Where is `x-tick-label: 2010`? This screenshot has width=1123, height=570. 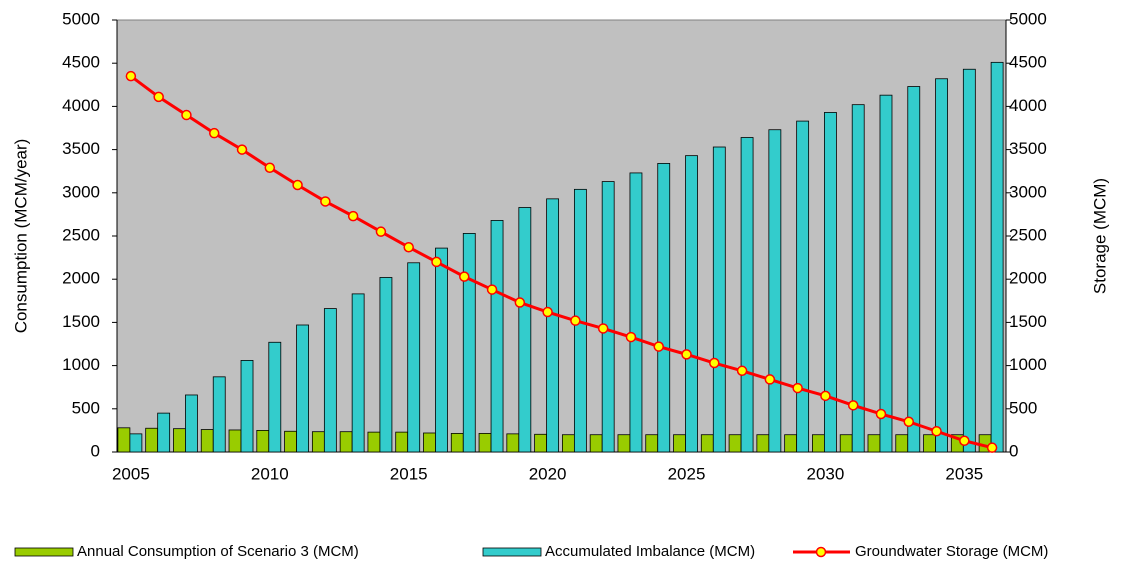 x-tick-label: 2010 is located at coordinates (270, 473).